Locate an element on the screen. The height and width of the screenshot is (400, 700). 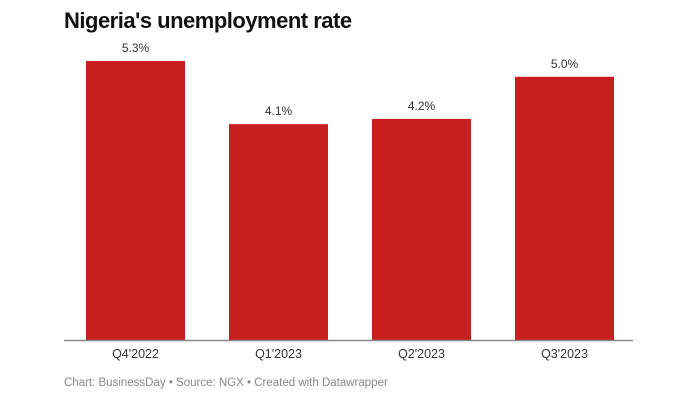
data-label: 5.3% is located at coordinates (136, 48).